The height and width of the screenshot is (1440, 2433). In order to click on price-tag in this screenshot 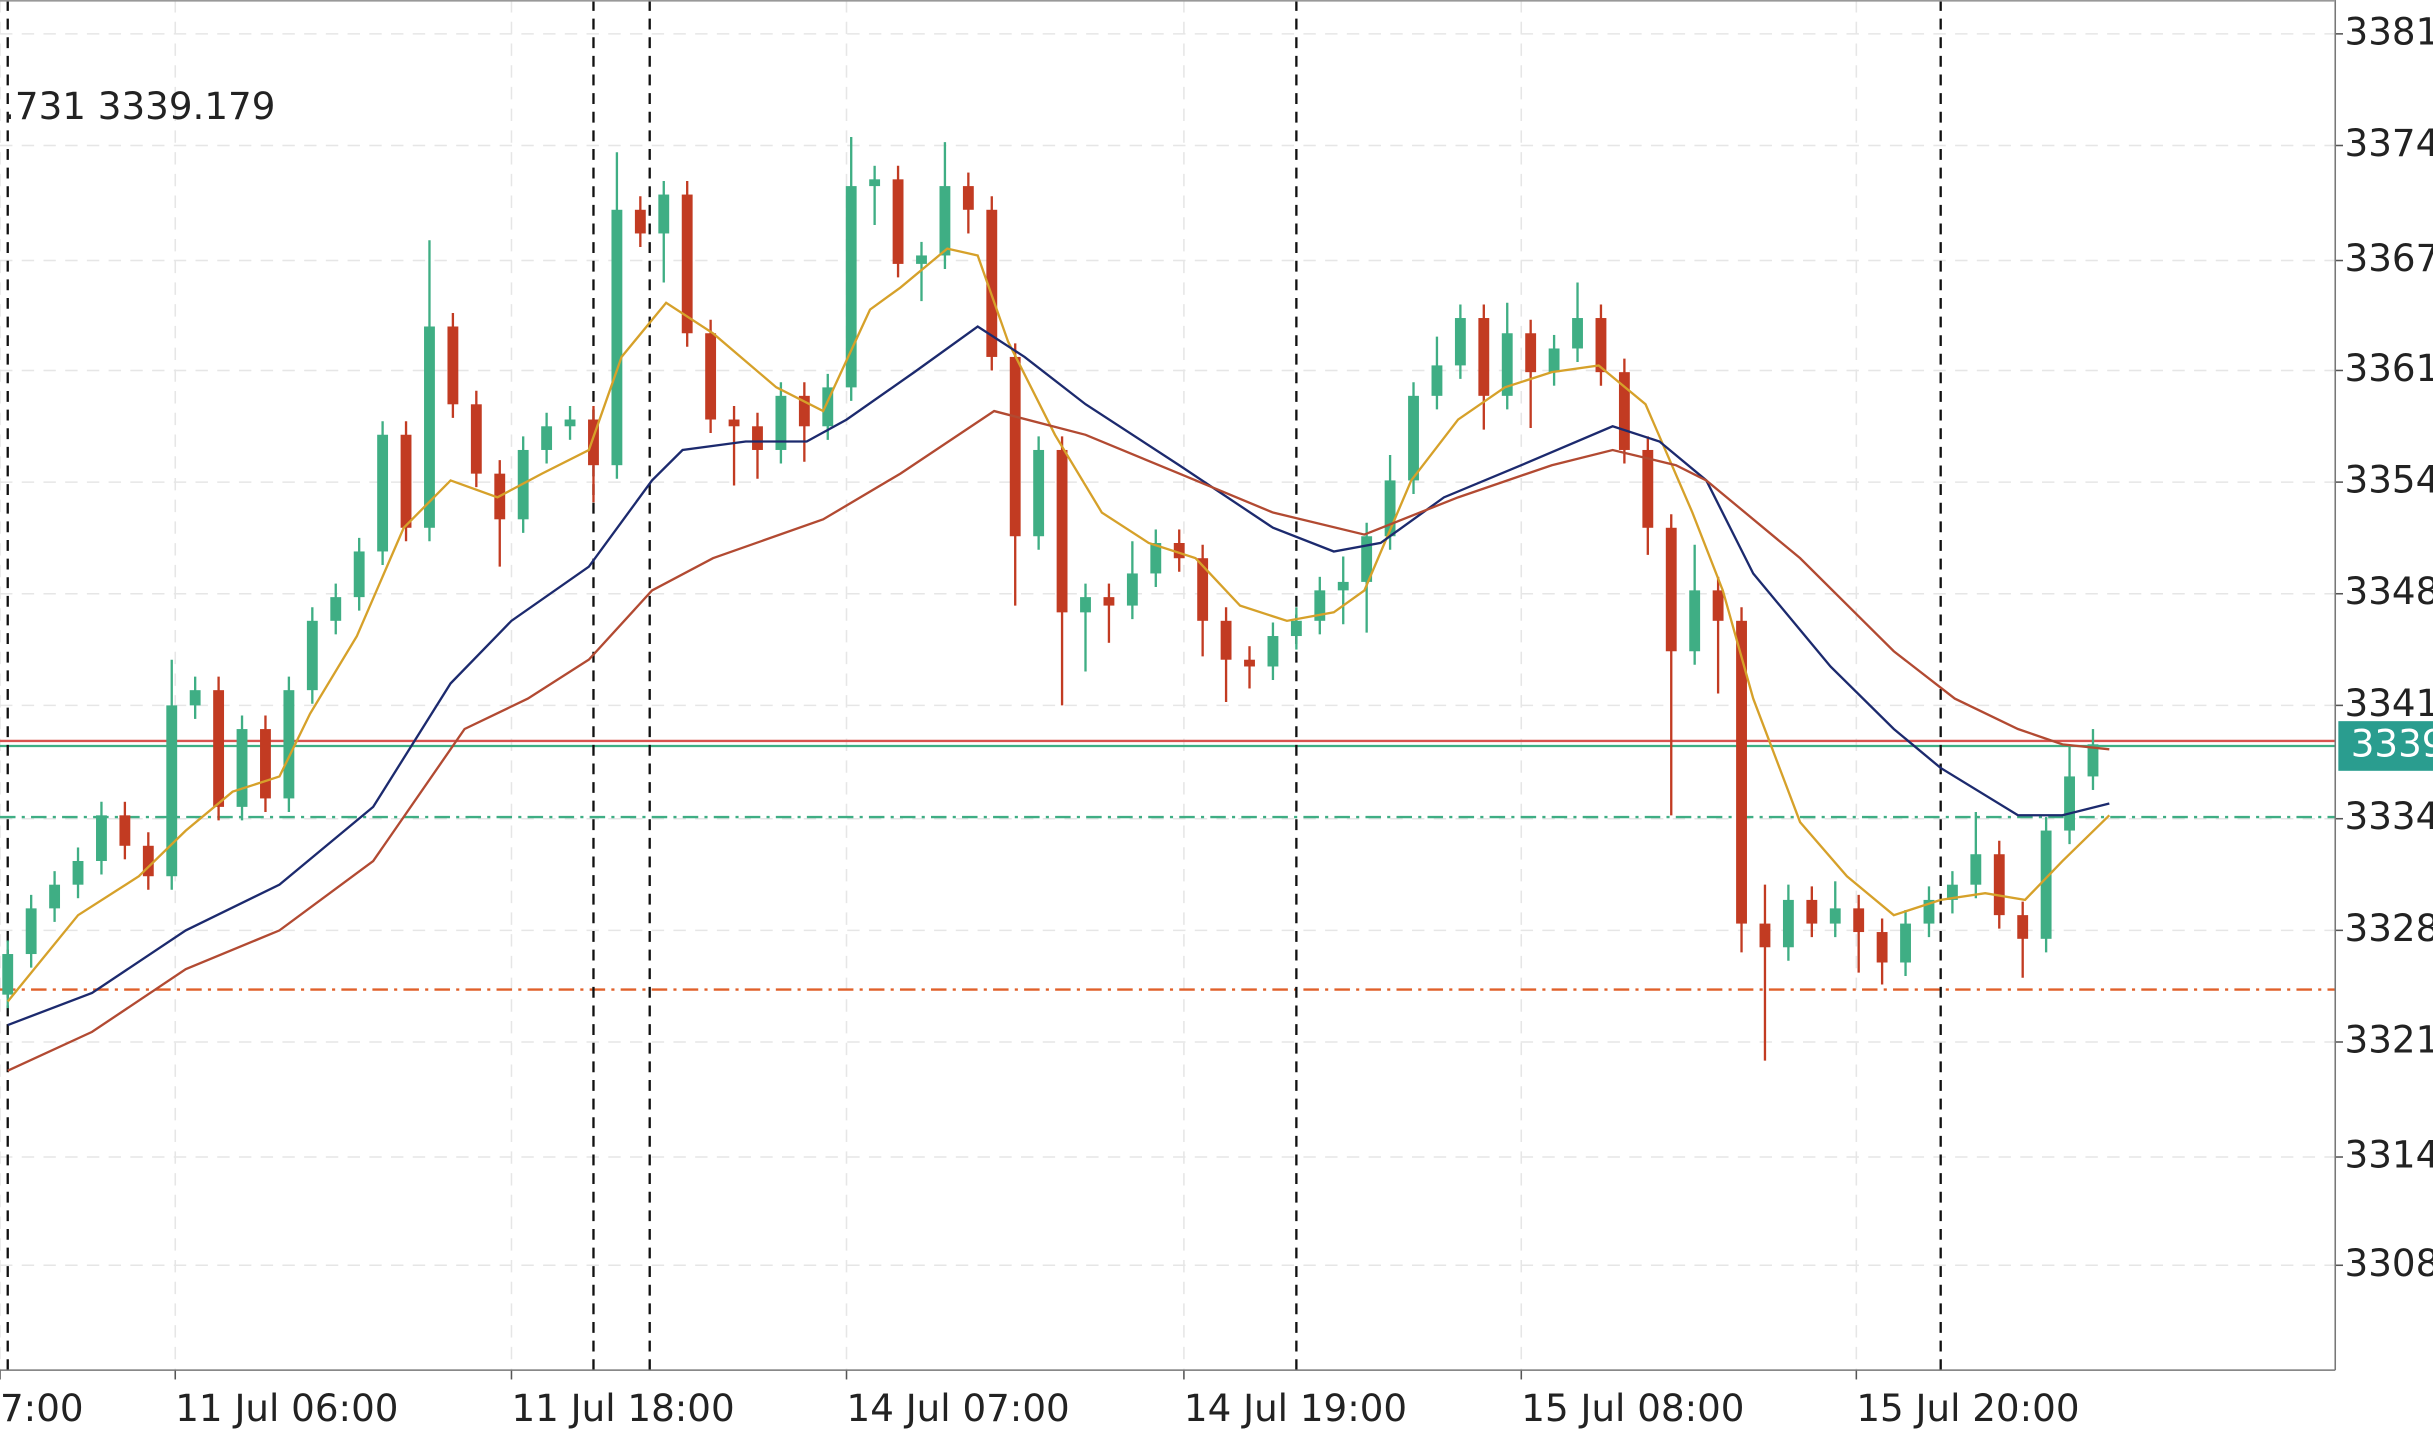, I will do `click(2385, 746)`.